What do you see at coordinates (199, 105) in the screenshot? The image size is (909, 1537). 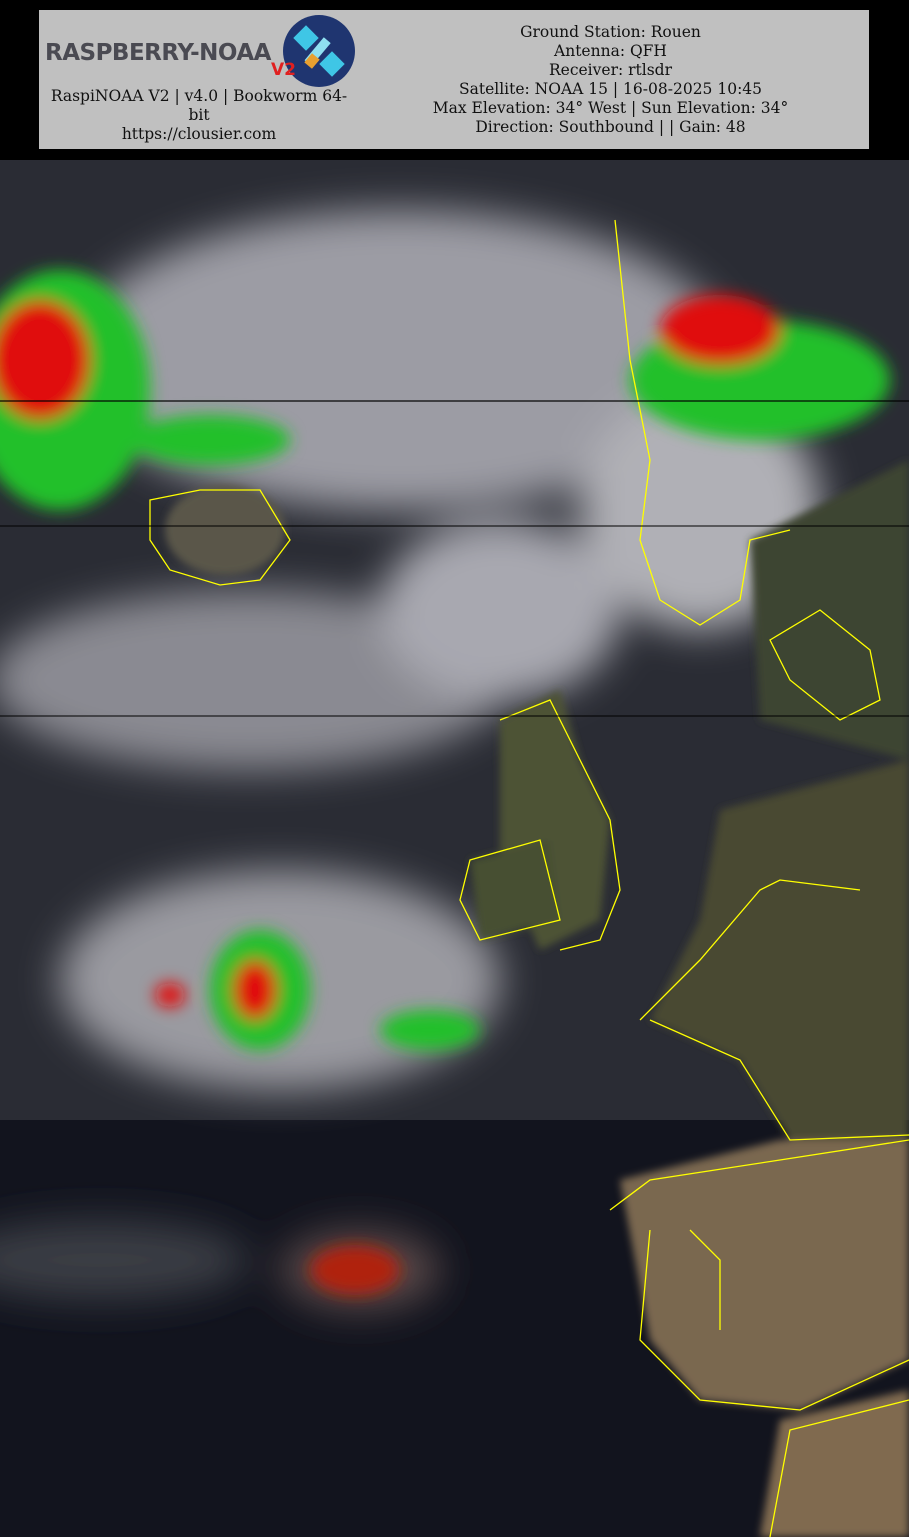 I see `software-line: RaspiNOAA V2 | v4.0 | Bookworm 64-bit` at bounding box center [199, 105].